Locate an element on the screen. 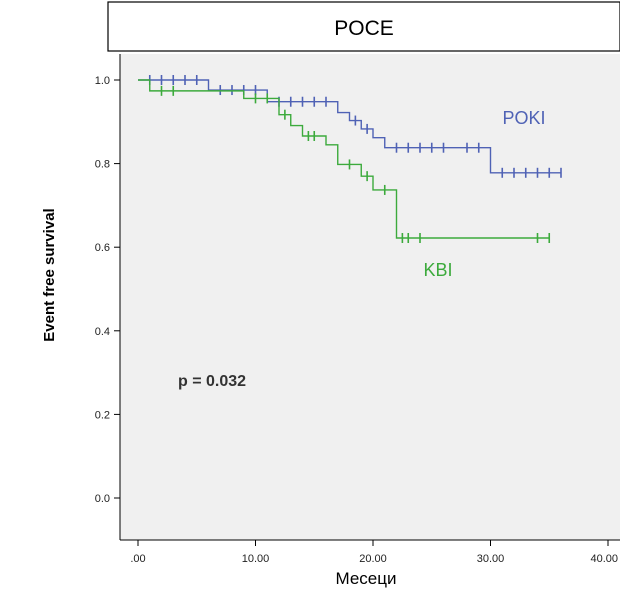 The width and height of the screenshot is (620, 594). p-value-annotation: p = 0.032 is located at coordinates (212, 381).